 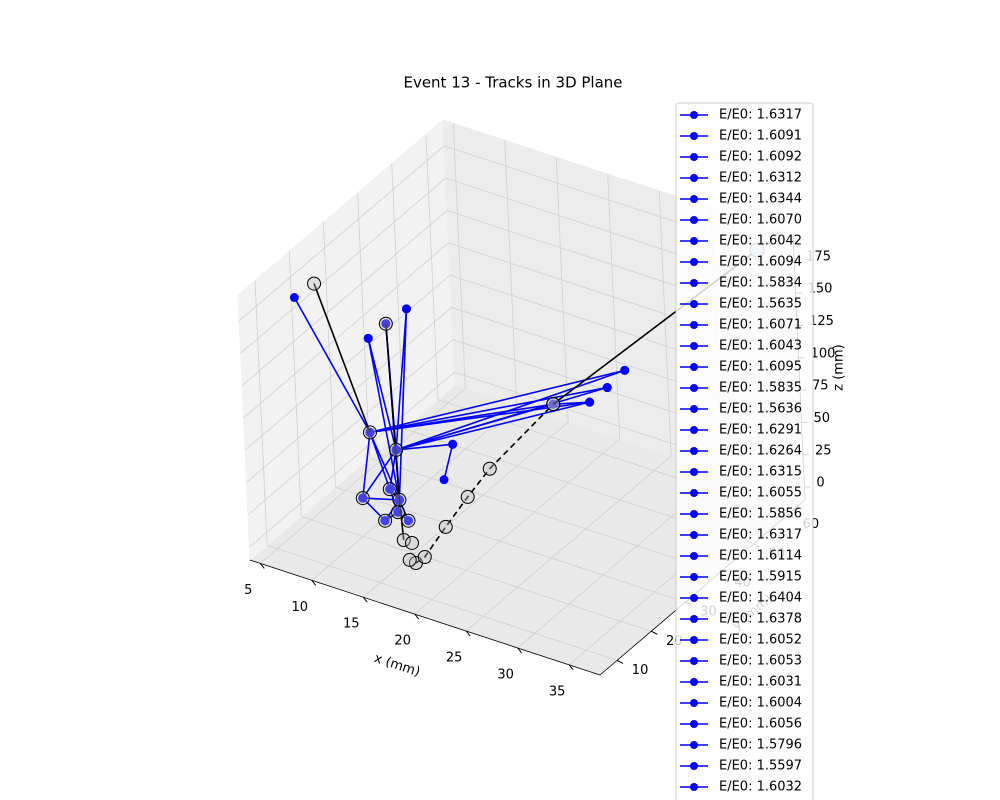 I want to click on z-tick-label: 75, so click(x=820, y=386).